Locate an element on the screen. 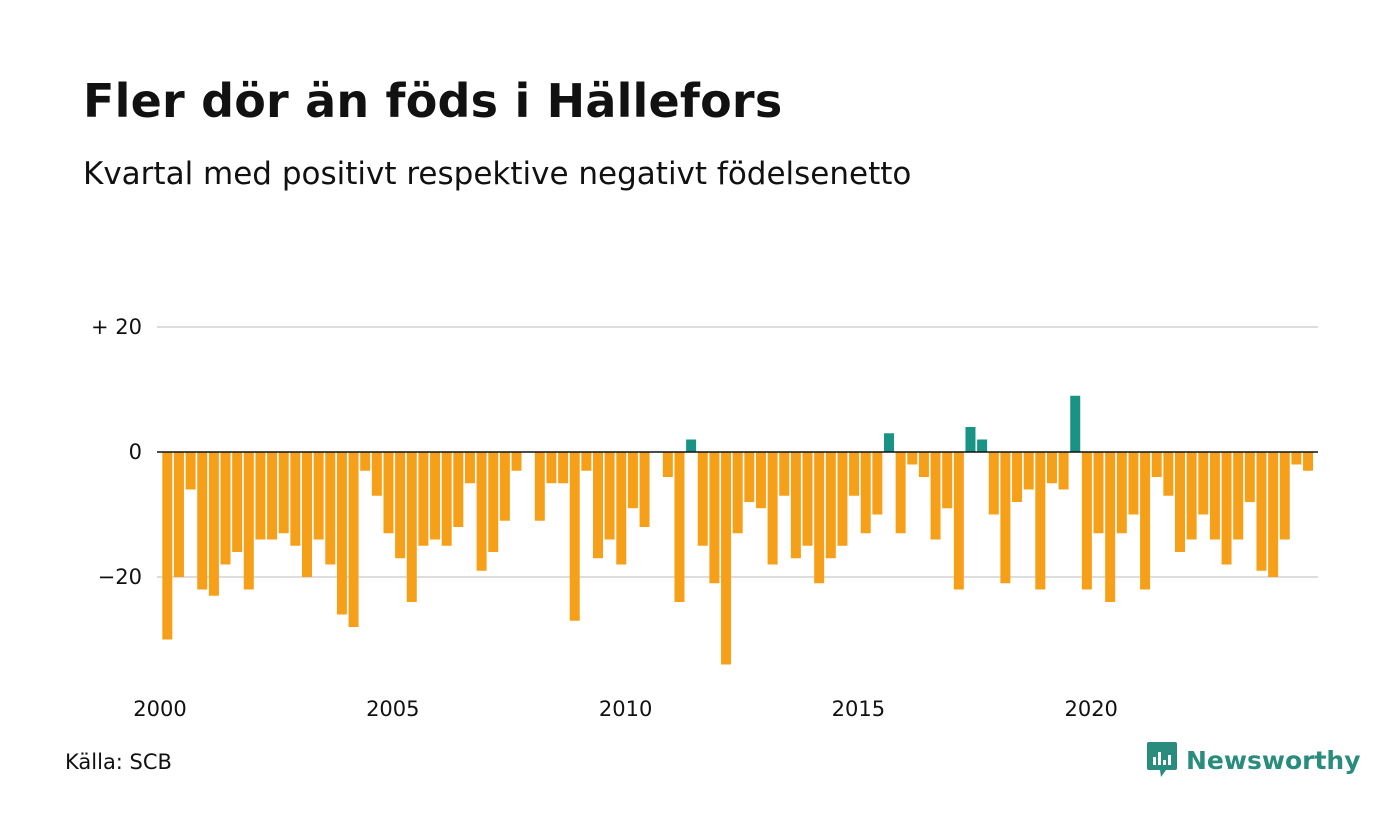 The height and width of the screenshot is (840, 1400). y-tick-label: 0 is located at coordinates (135, 452).